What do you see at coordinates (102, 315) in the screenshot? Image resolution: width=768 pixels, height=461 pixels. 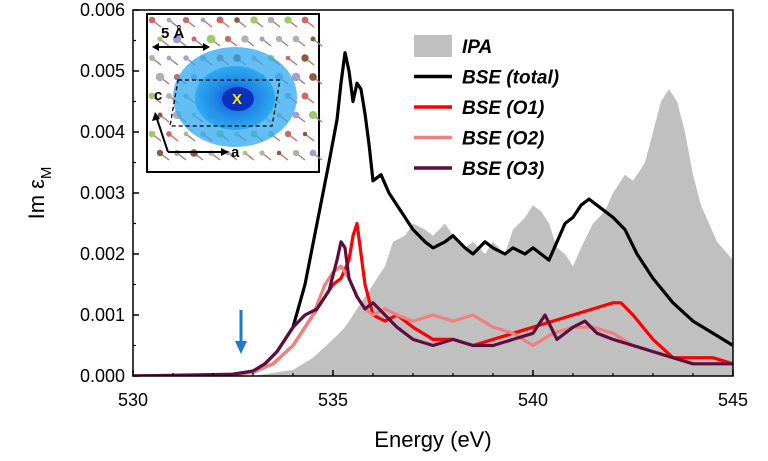 I see `y-tick-label-0.001: 0.001` at bounding box center [102, 315].